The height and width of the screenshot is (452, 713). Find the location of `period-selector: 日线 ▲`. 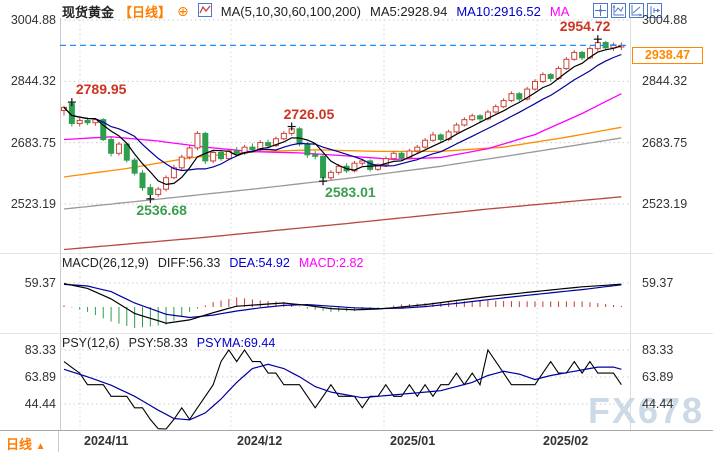

period-selector: 日线 ▲ is located at coordinates (26, 444).